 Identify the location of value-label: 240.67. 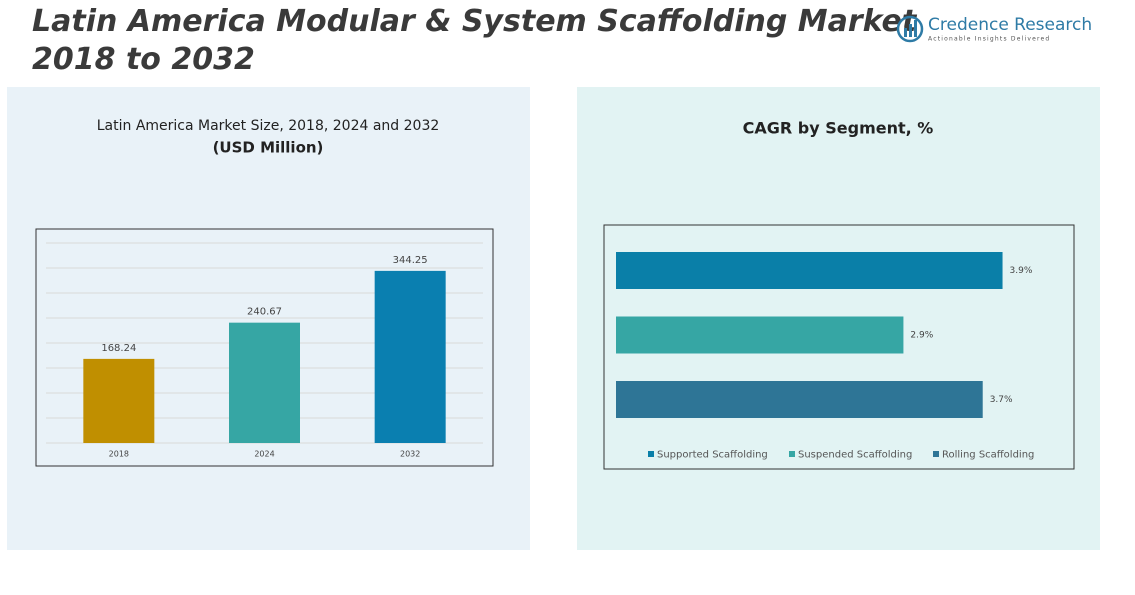
(264, 312).